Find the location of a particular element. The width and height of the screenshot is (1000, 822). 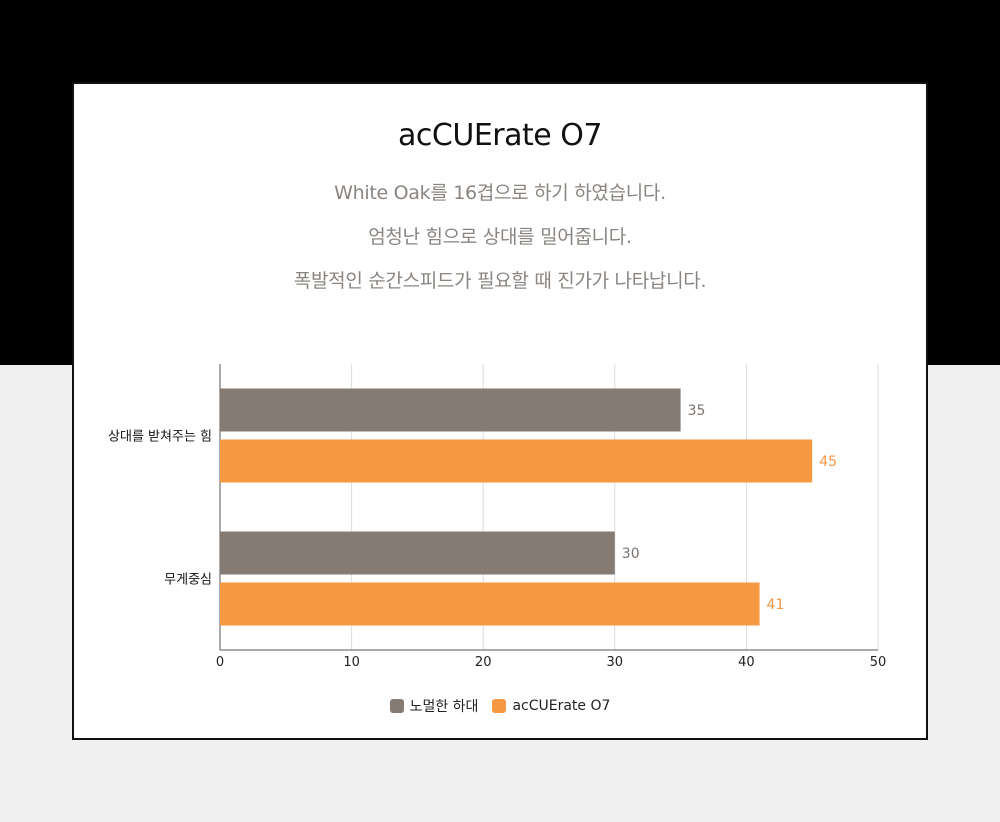

legend-swatch-gray is located at coordinates (396, 706).